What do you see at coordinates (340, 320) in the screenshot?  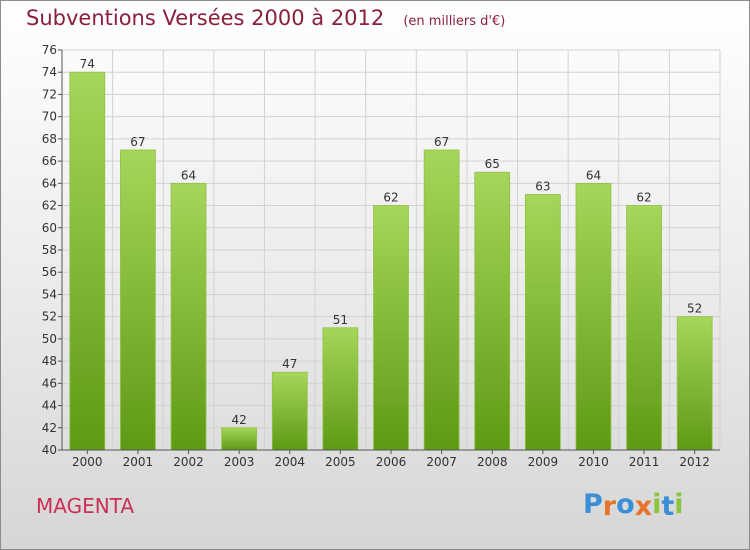 I see `bar-value-label: 51` at bounding box center [340, 320].